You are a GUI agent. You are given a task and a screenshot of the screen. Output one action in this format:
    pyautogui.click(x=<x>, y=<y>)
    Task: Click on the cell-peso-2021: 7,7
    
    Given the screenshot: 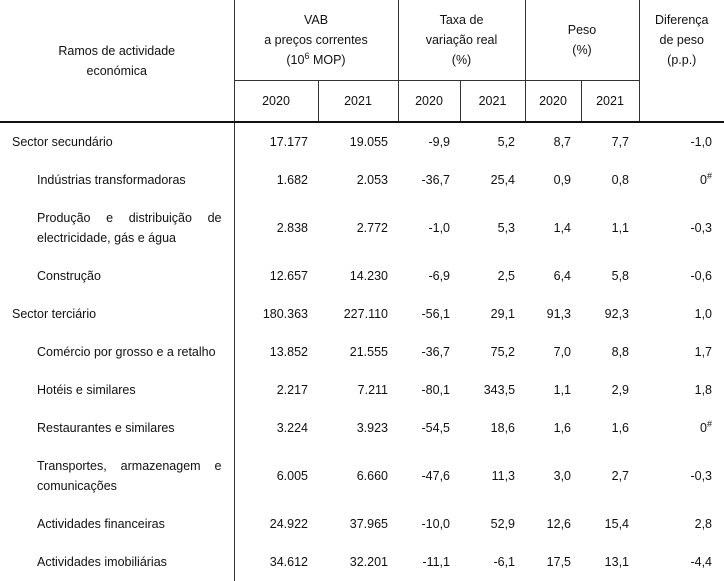 What is the action you would take?
    pyautogui.click(x=610, y=141)
    